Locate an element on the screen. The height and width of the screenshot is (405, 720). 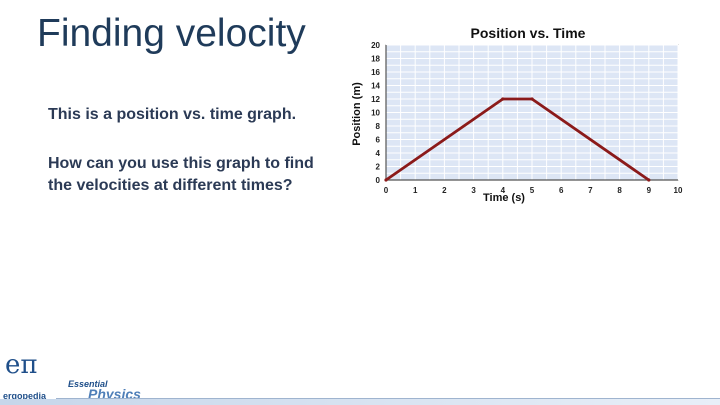
slide-title: Finding velocity is located at coordinates (171, 33).